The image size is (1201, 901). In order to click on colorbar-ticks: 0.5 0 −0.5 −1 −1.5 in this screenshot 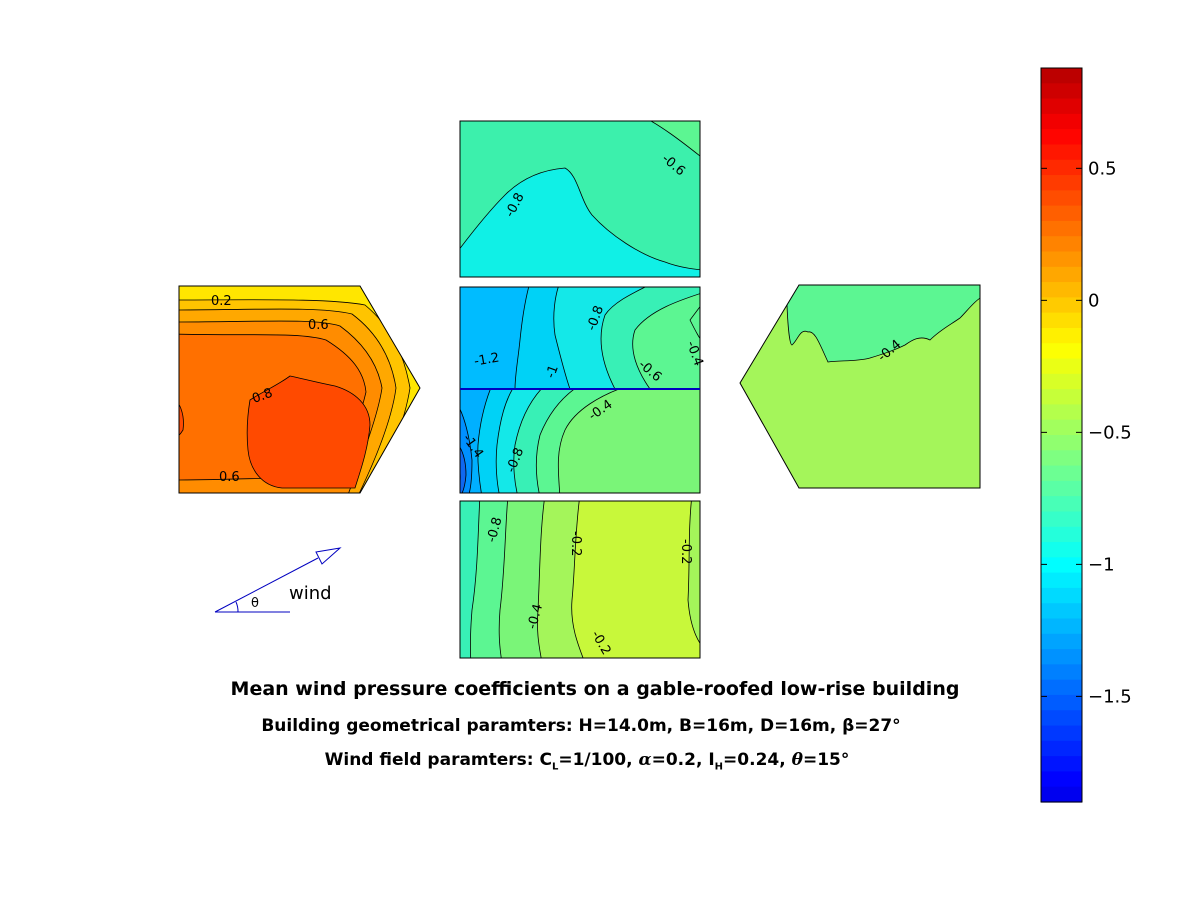, I will do `click(1086, 432)`.